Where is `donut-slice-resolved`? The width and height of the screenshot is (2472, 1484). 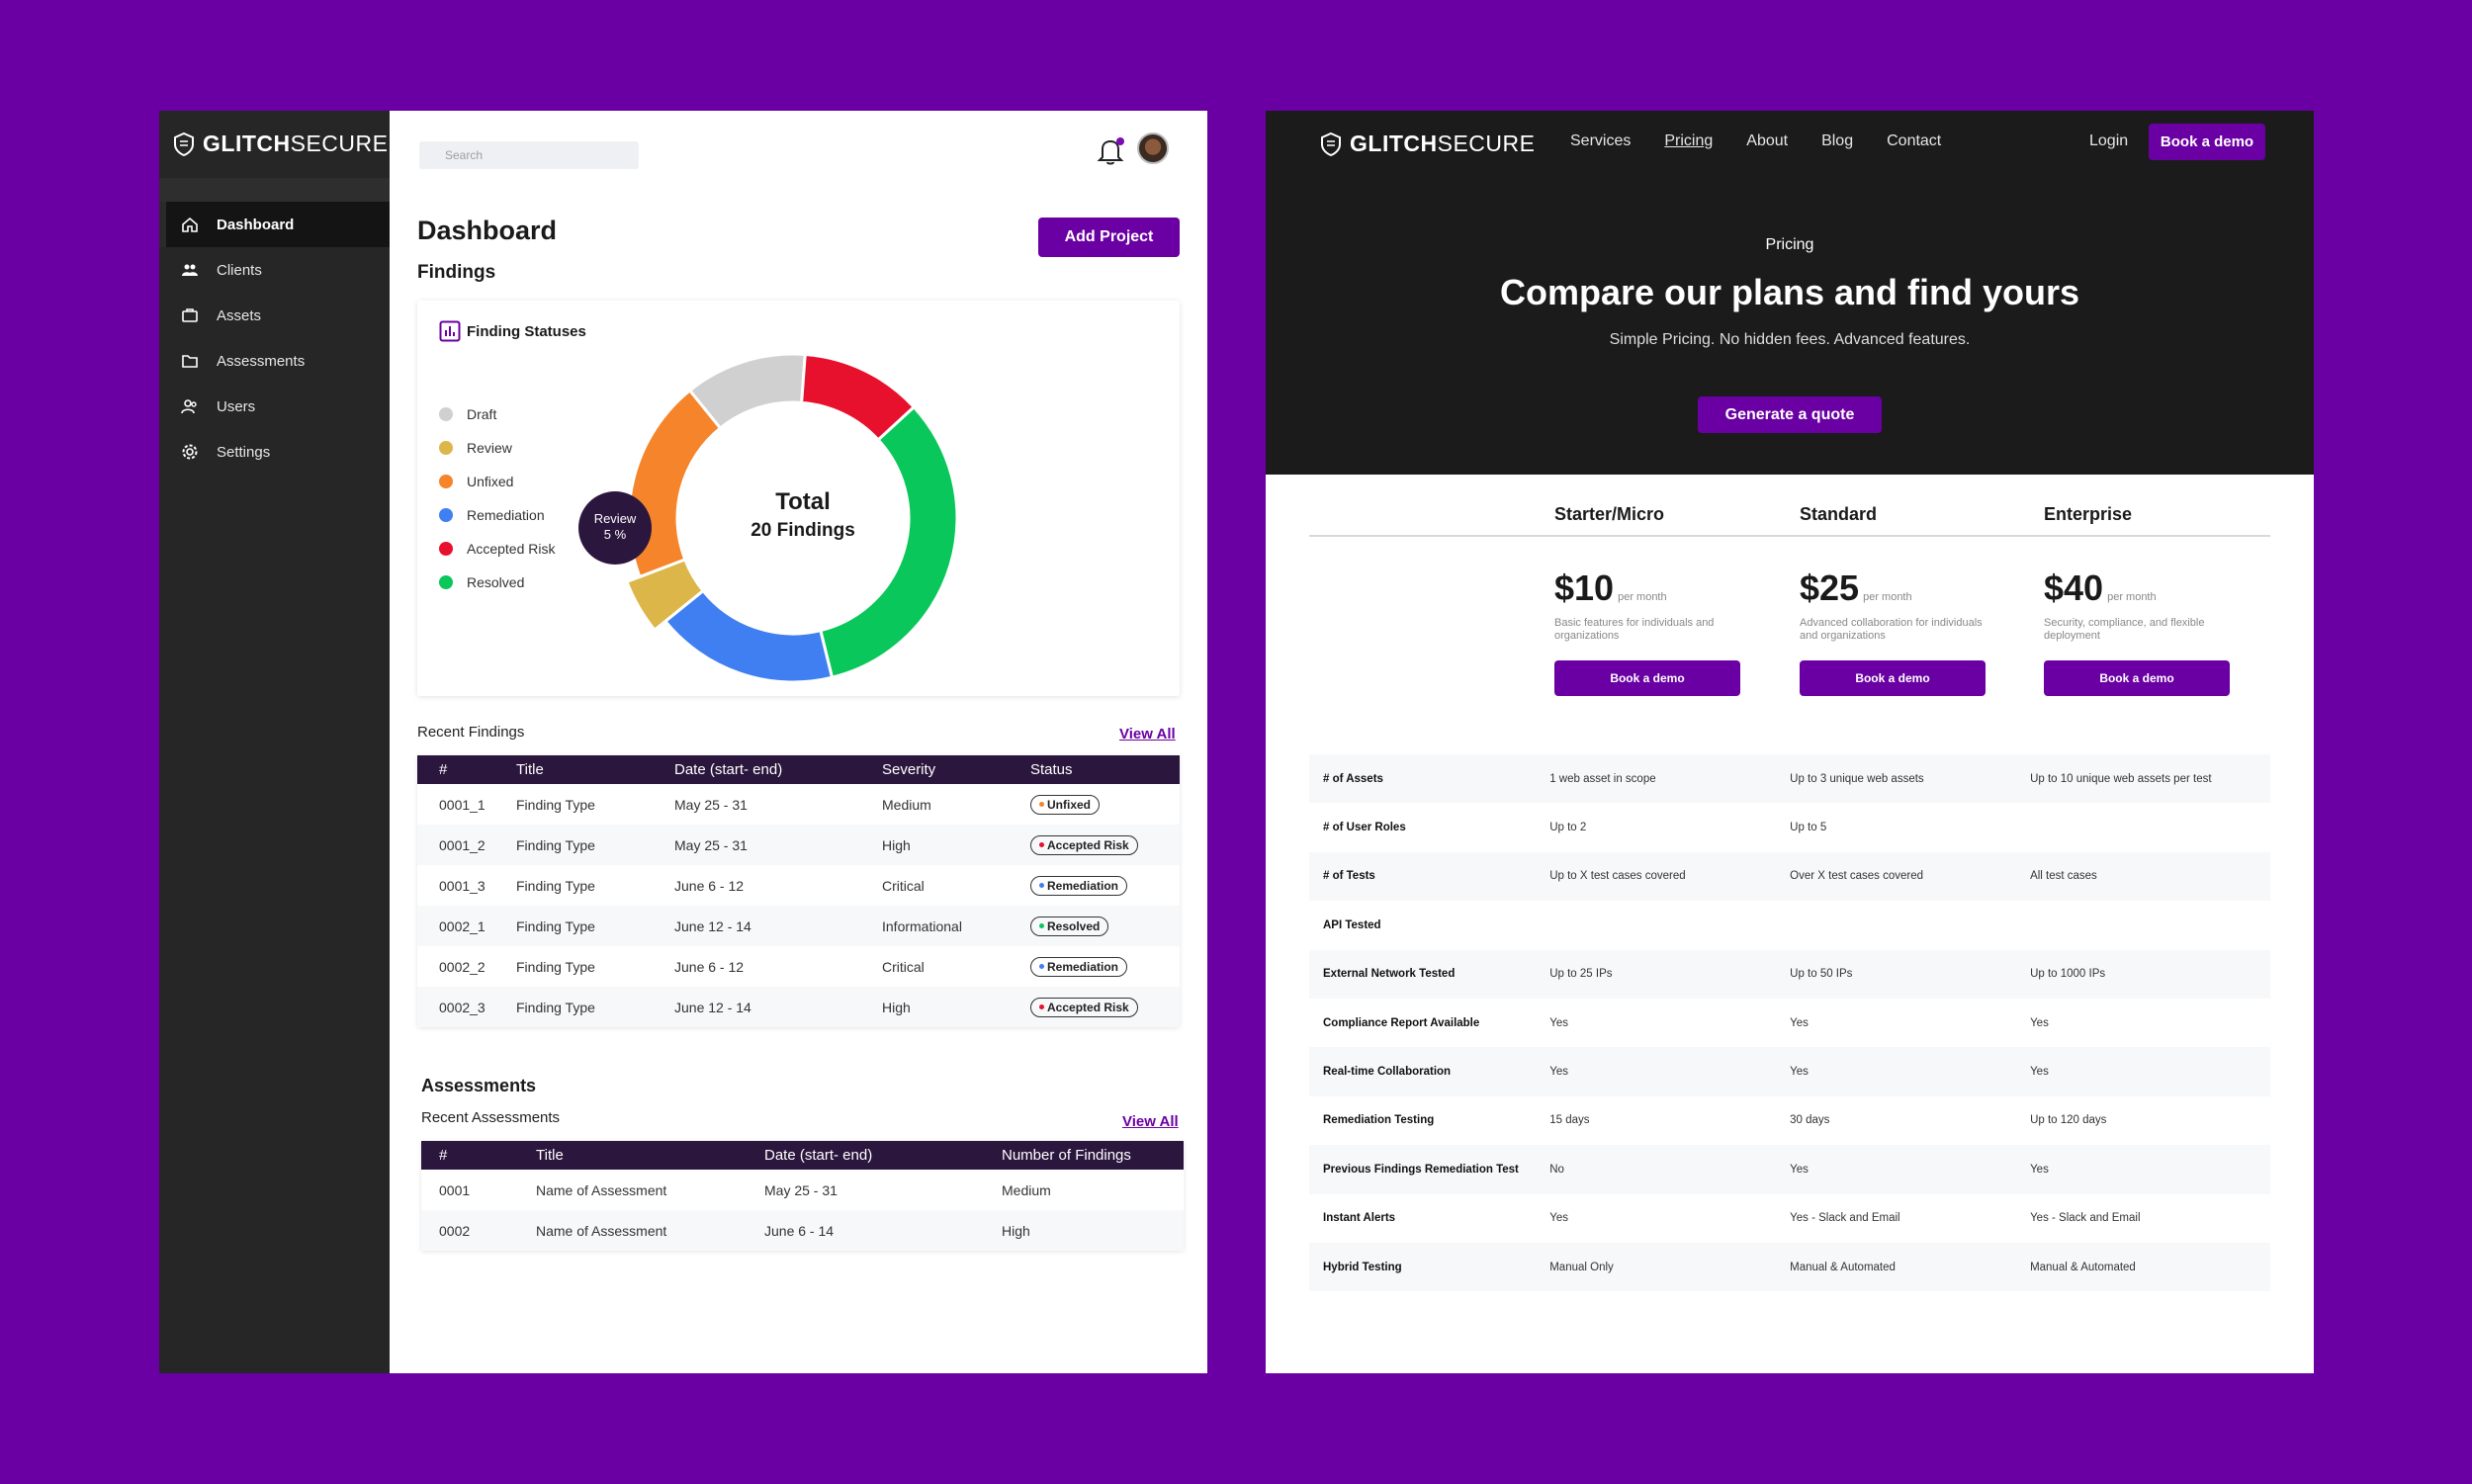 donut-slice-resolved is located at coordinates (889, 542).